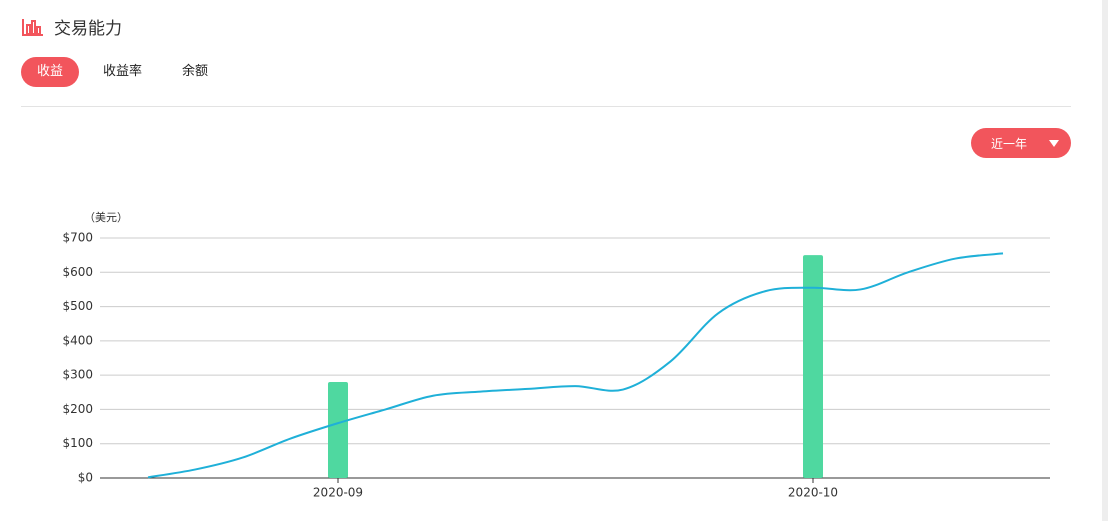 This screenshot has width=1108, height=521. What do you see at coordinates (77, 272) in the screenshot?
I see `y-tick-label: $600` at bounding box center [77, 272].